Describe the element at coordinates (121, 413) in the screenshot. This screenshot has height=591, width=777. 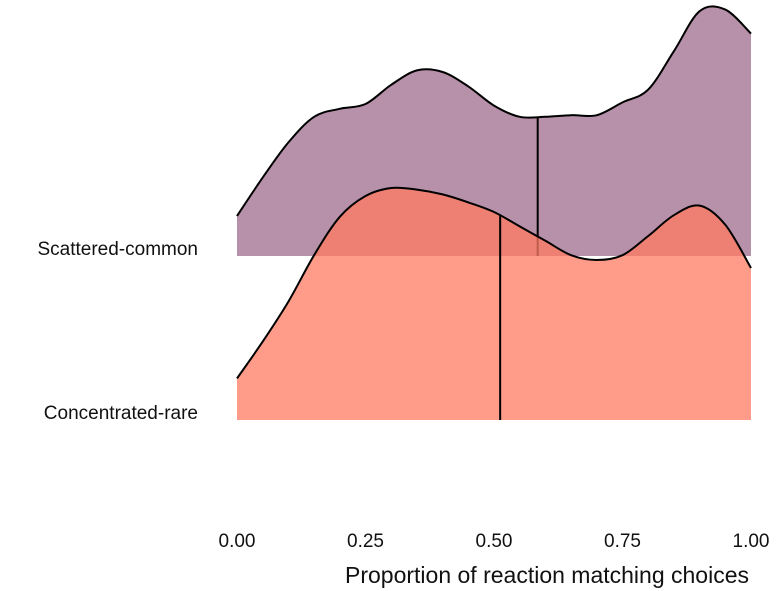
I see `category-label: Concentrated-rare` at that location.